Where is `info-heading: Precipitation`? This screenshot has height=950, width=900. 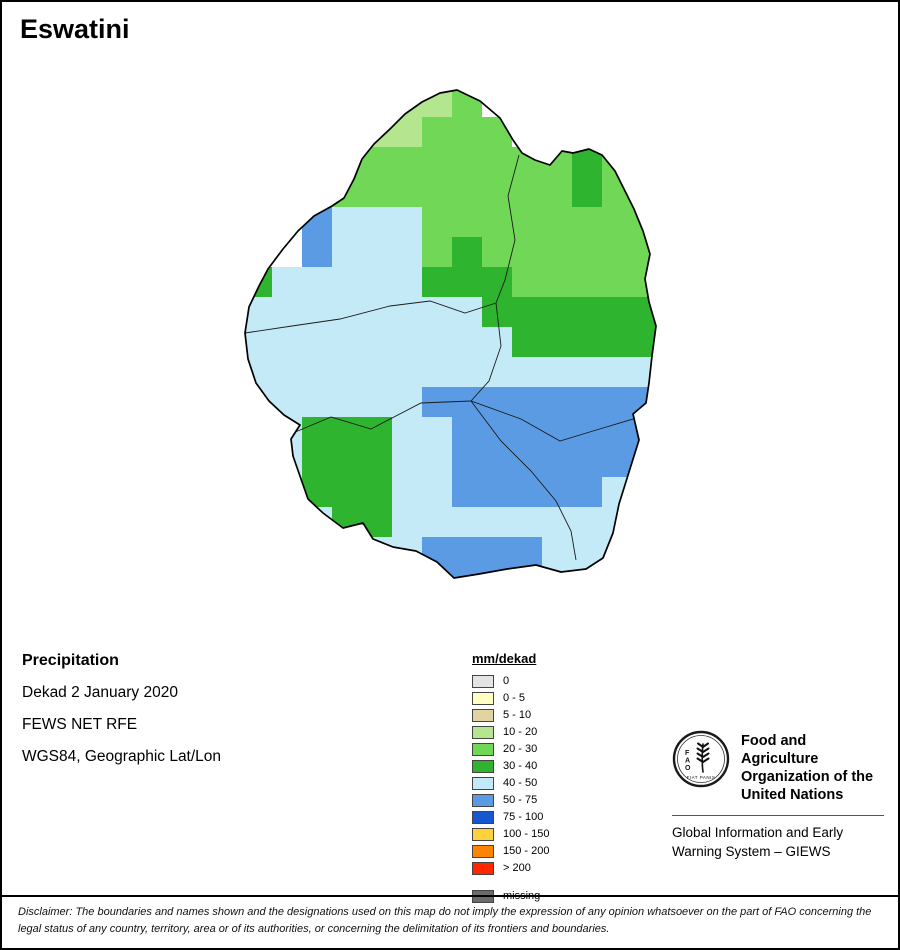 info-heading: Precipitation is located at coordinates (70, 660).